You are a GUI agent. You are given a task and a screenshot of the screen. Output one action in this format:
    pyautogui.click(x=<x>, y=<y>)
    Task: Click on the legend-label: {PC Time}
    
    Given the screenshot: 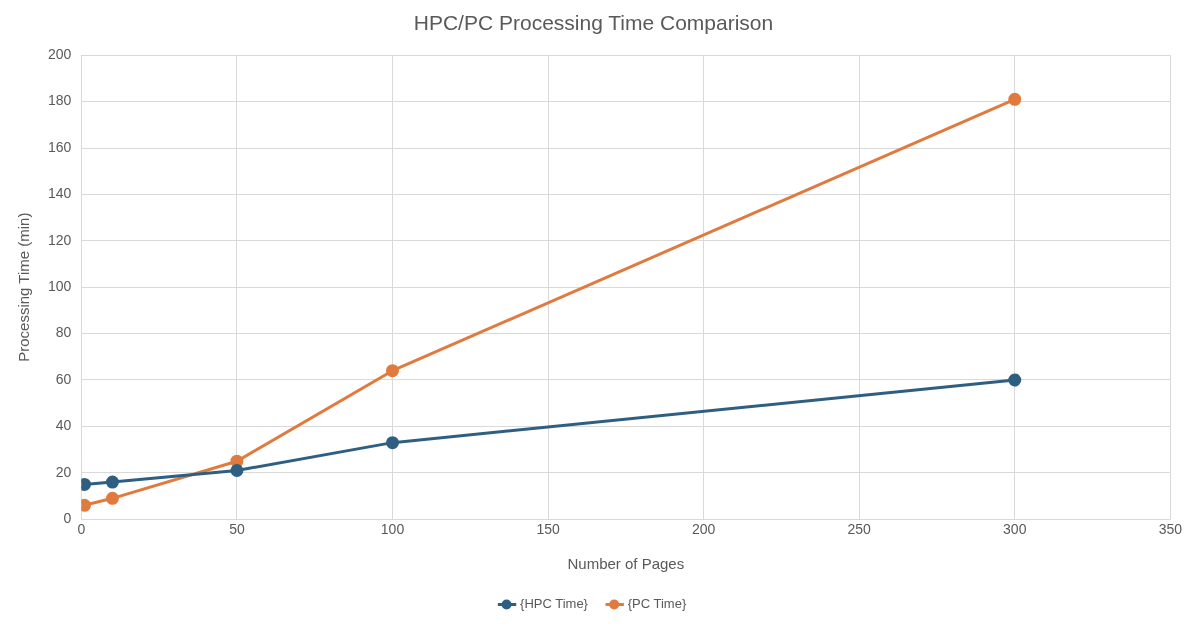 What is the action you would take?
    pyautogui.click(x=657, y=604)
    